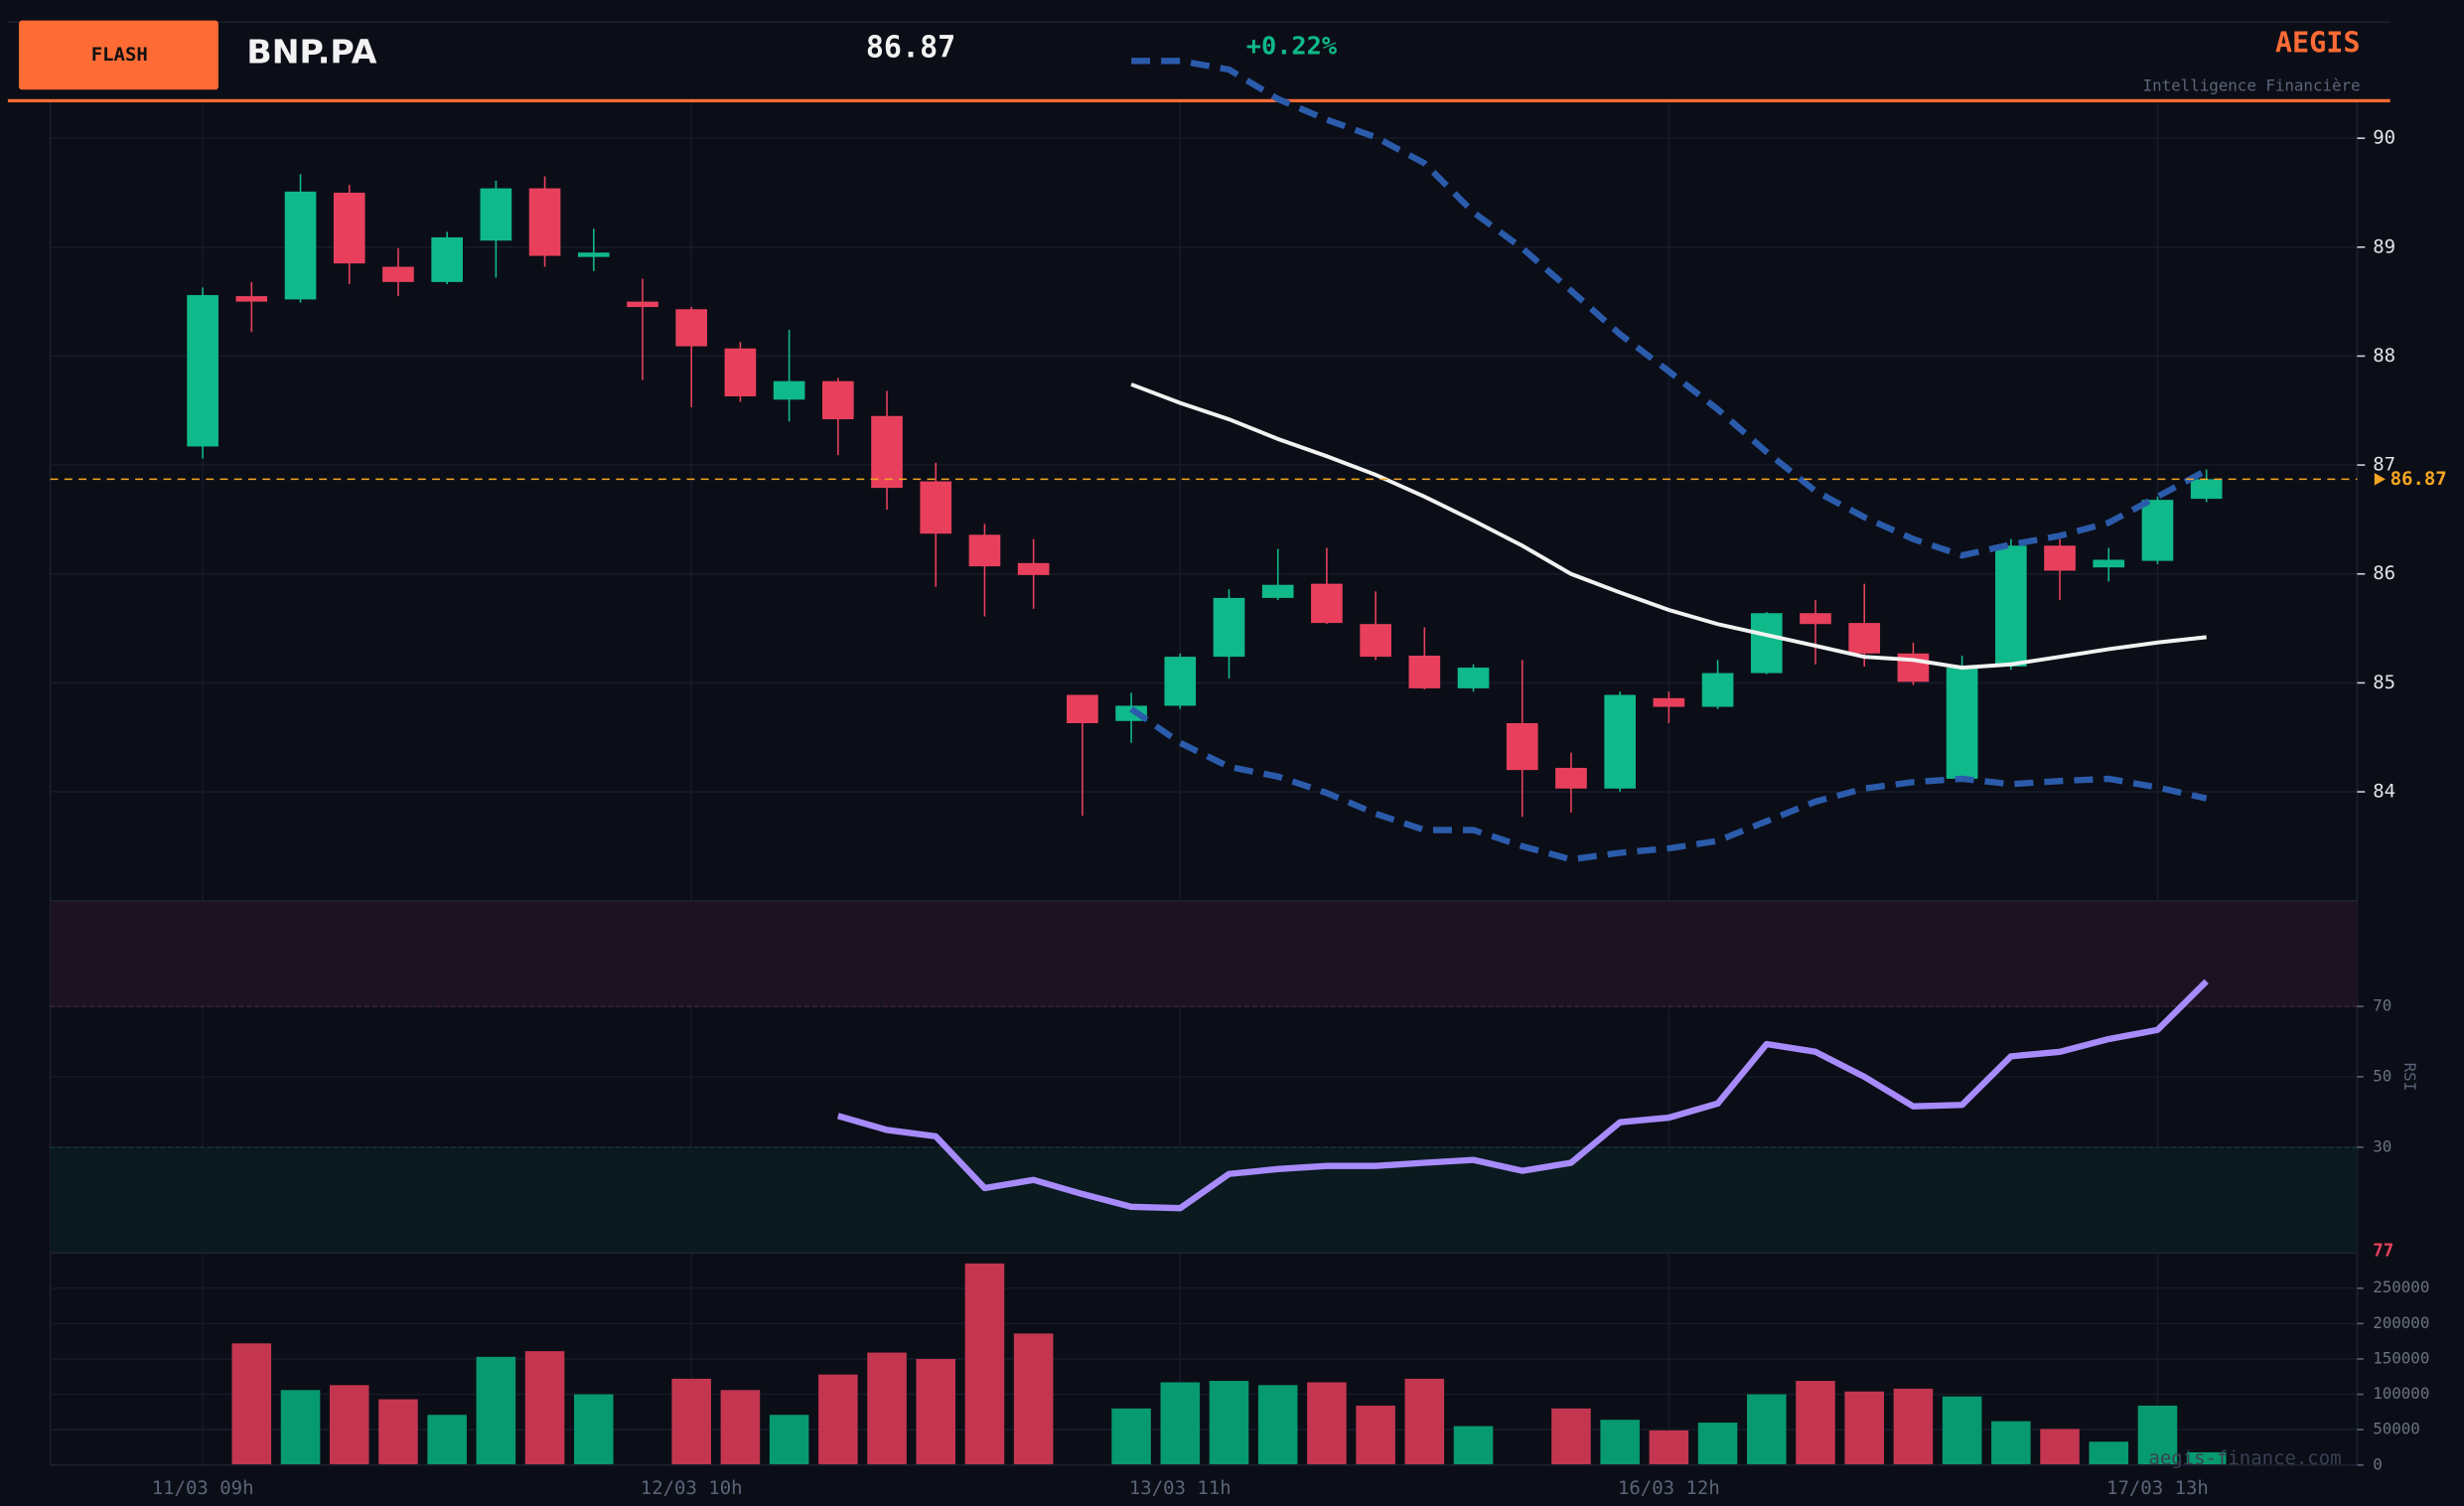  Describe the element at coordinates (1522, 1095) in the screenshot. I see `rsi-line` at that location.